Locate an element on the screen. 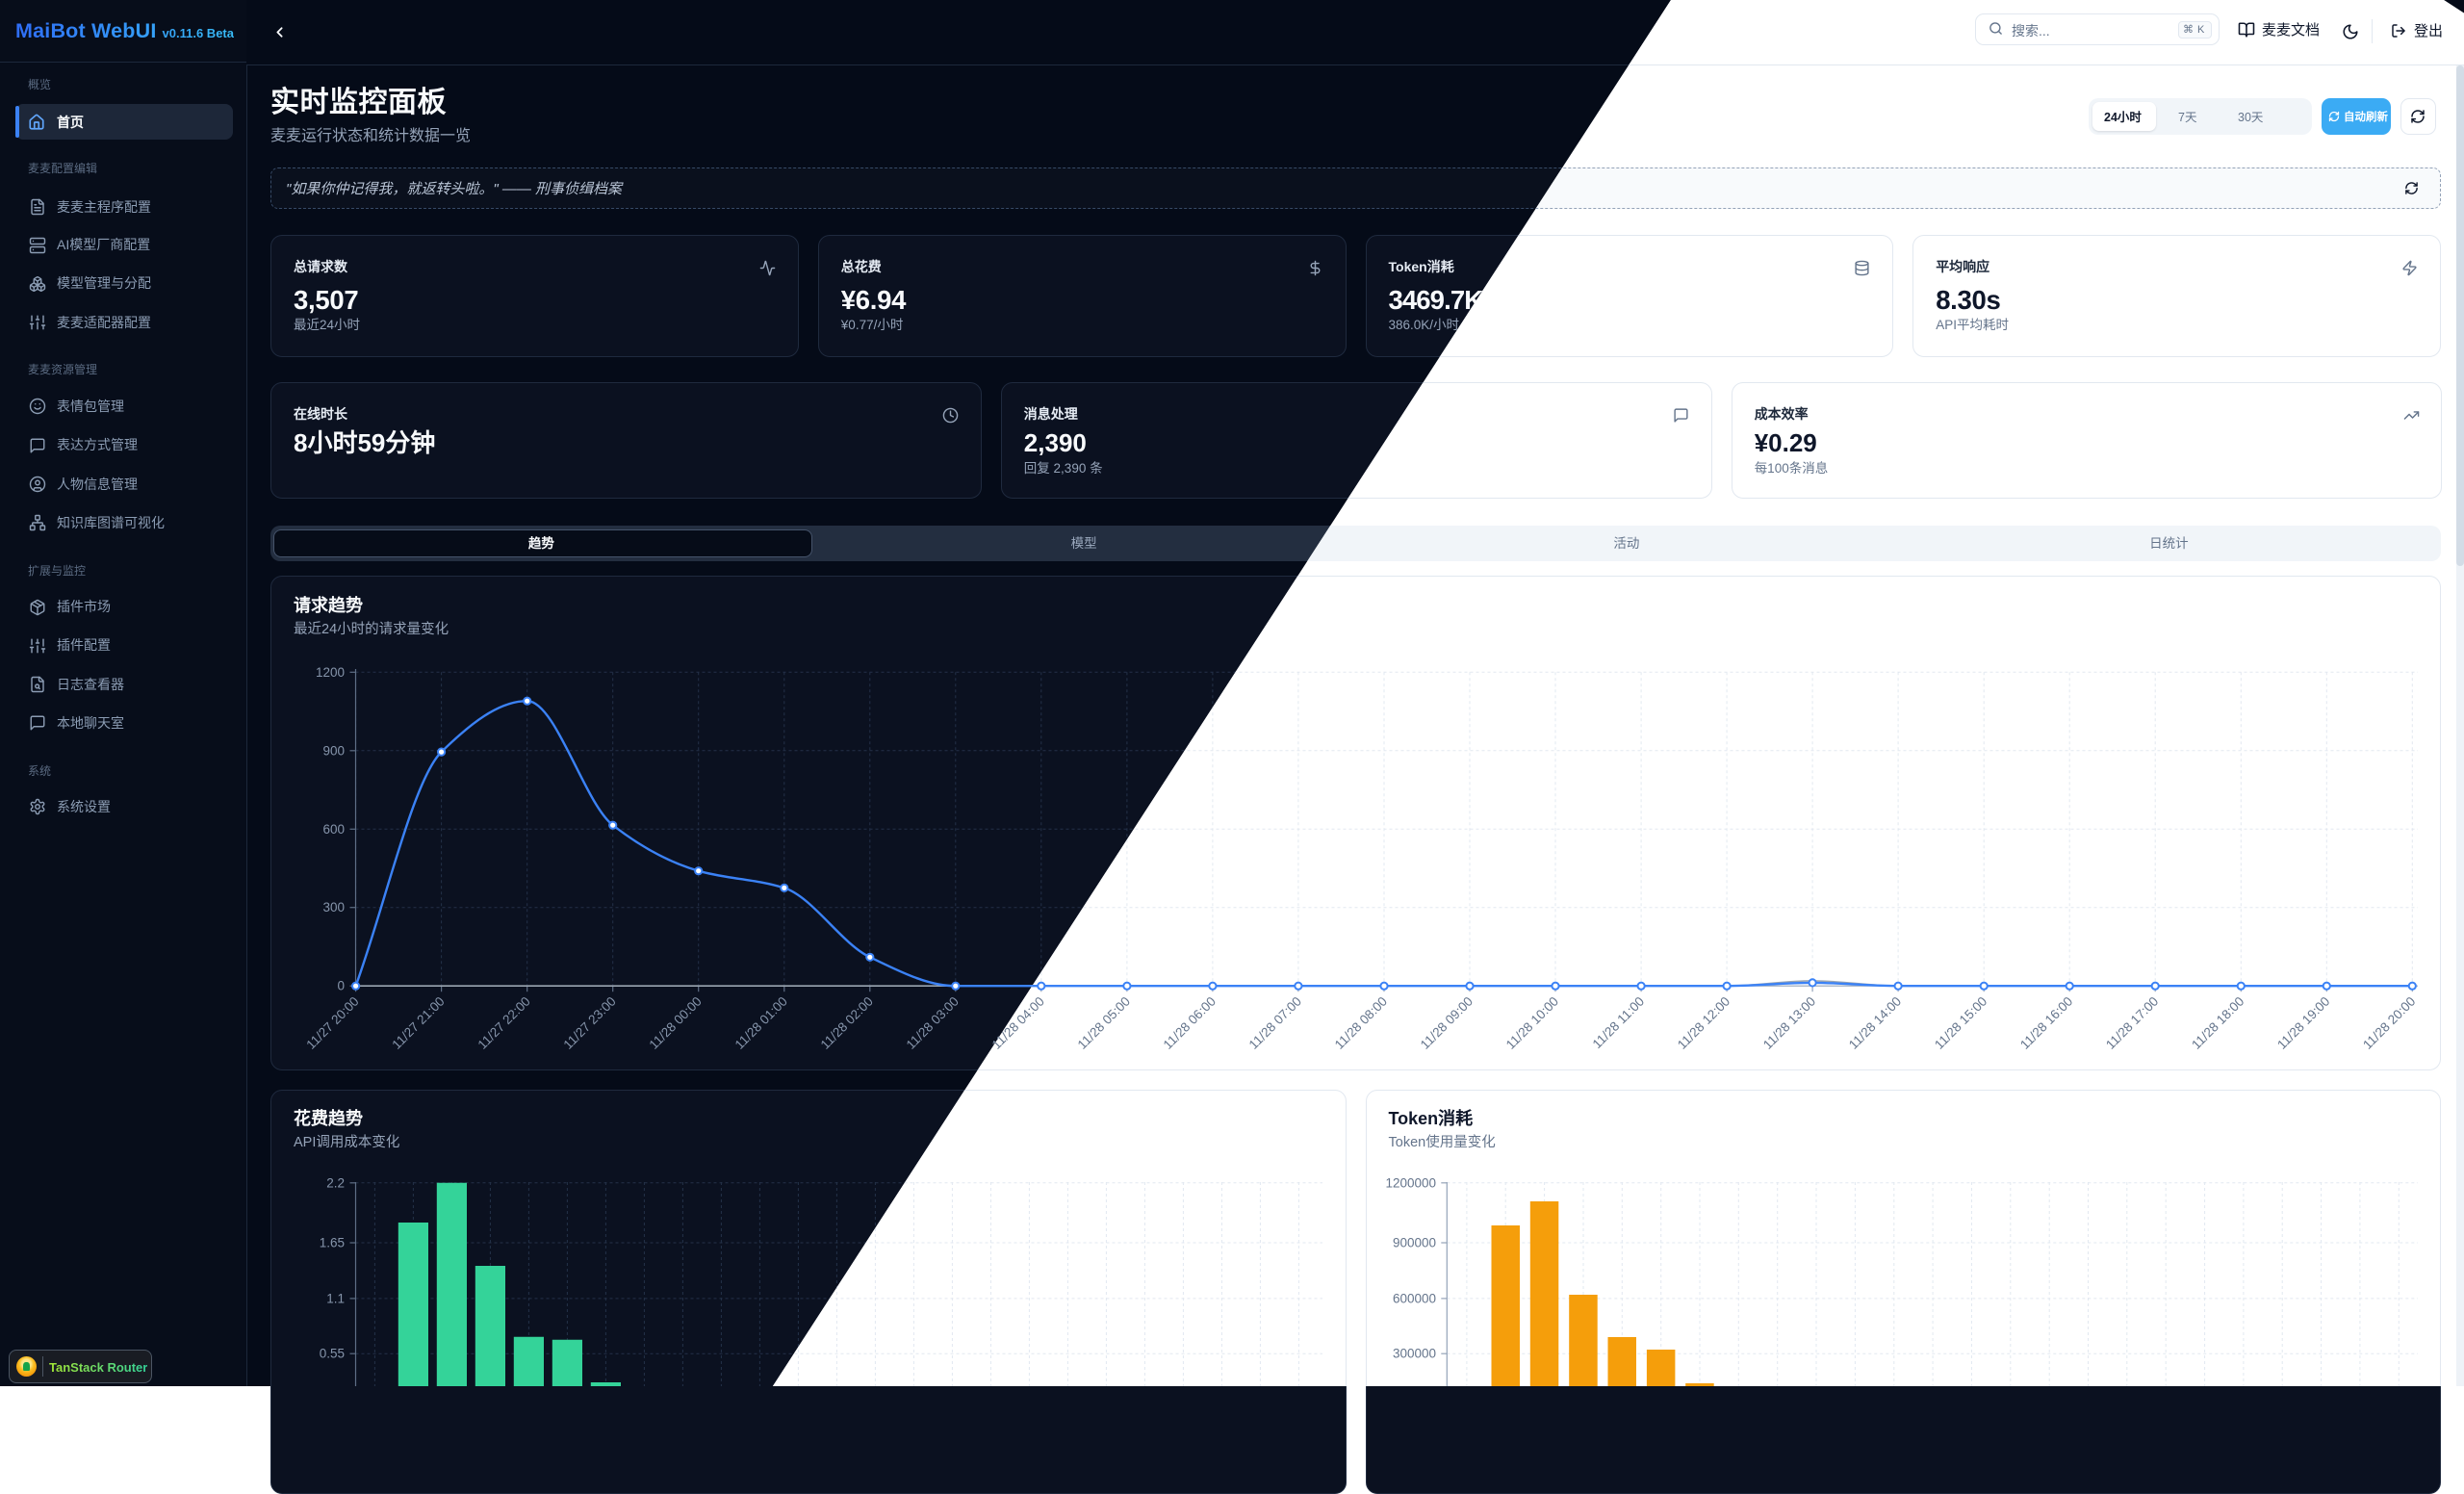  svg-text: 900000 is located at coordinates (1414, 1243).